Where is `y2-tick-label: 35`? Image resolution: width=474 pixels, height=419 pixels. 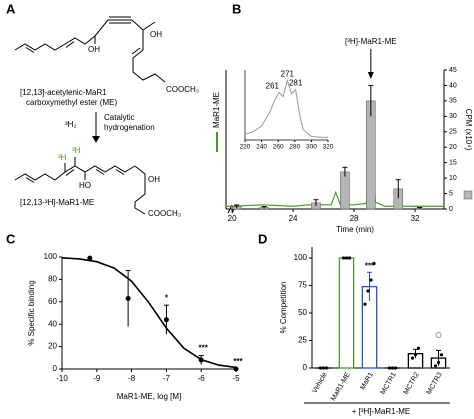
y2-tick-label: 35 is located at coordinates (453, 101).